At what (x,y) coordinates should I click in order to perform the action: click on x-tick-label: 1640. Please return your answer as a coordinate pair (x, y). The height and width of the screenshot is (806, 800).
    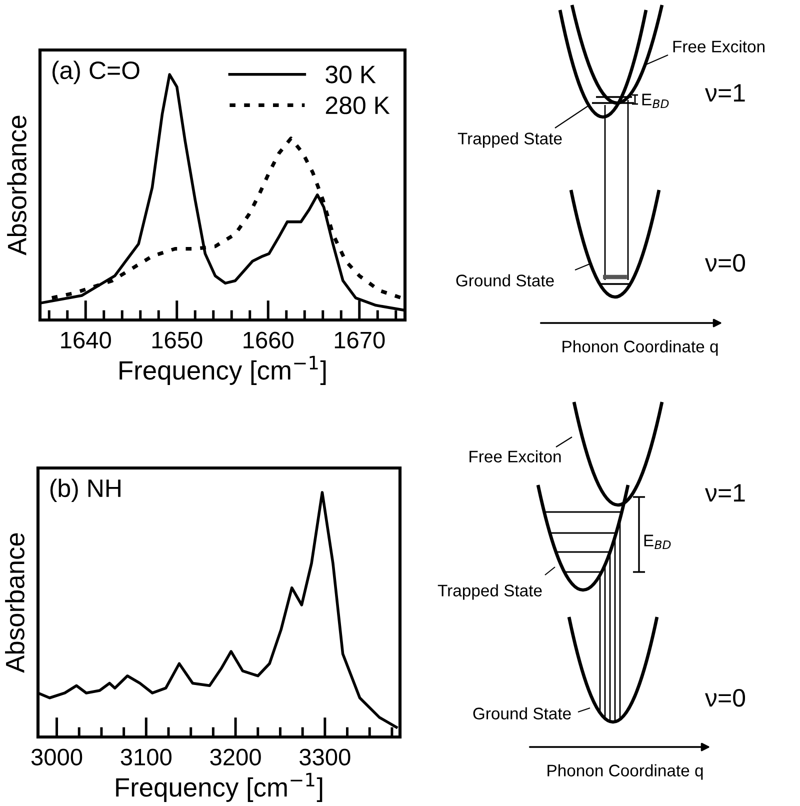
    Looking at the image, I should click on (86, 340).